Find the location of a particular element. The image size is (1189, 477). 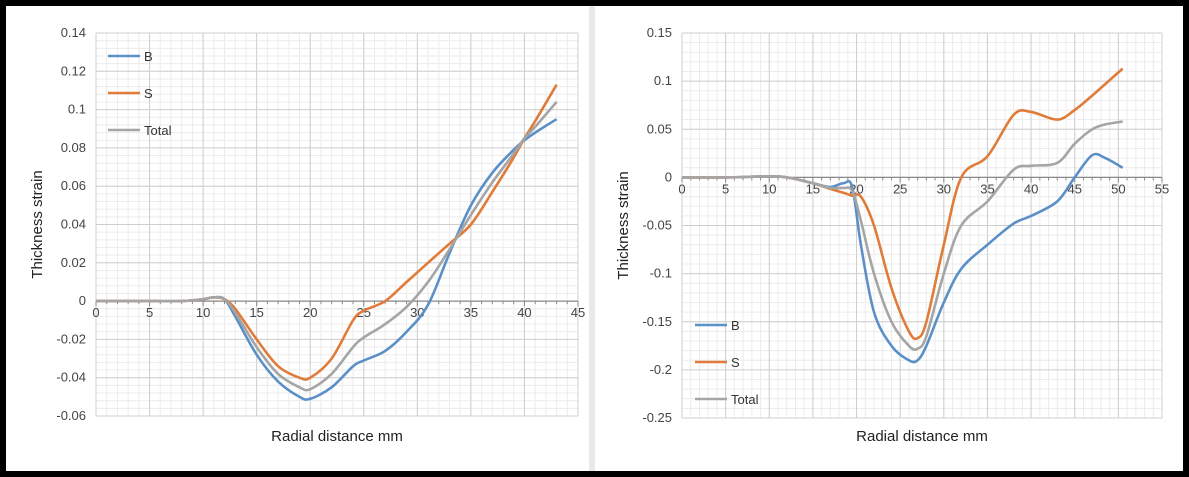

y-tick-label: -0.06 is located at coordinates (71, 415).